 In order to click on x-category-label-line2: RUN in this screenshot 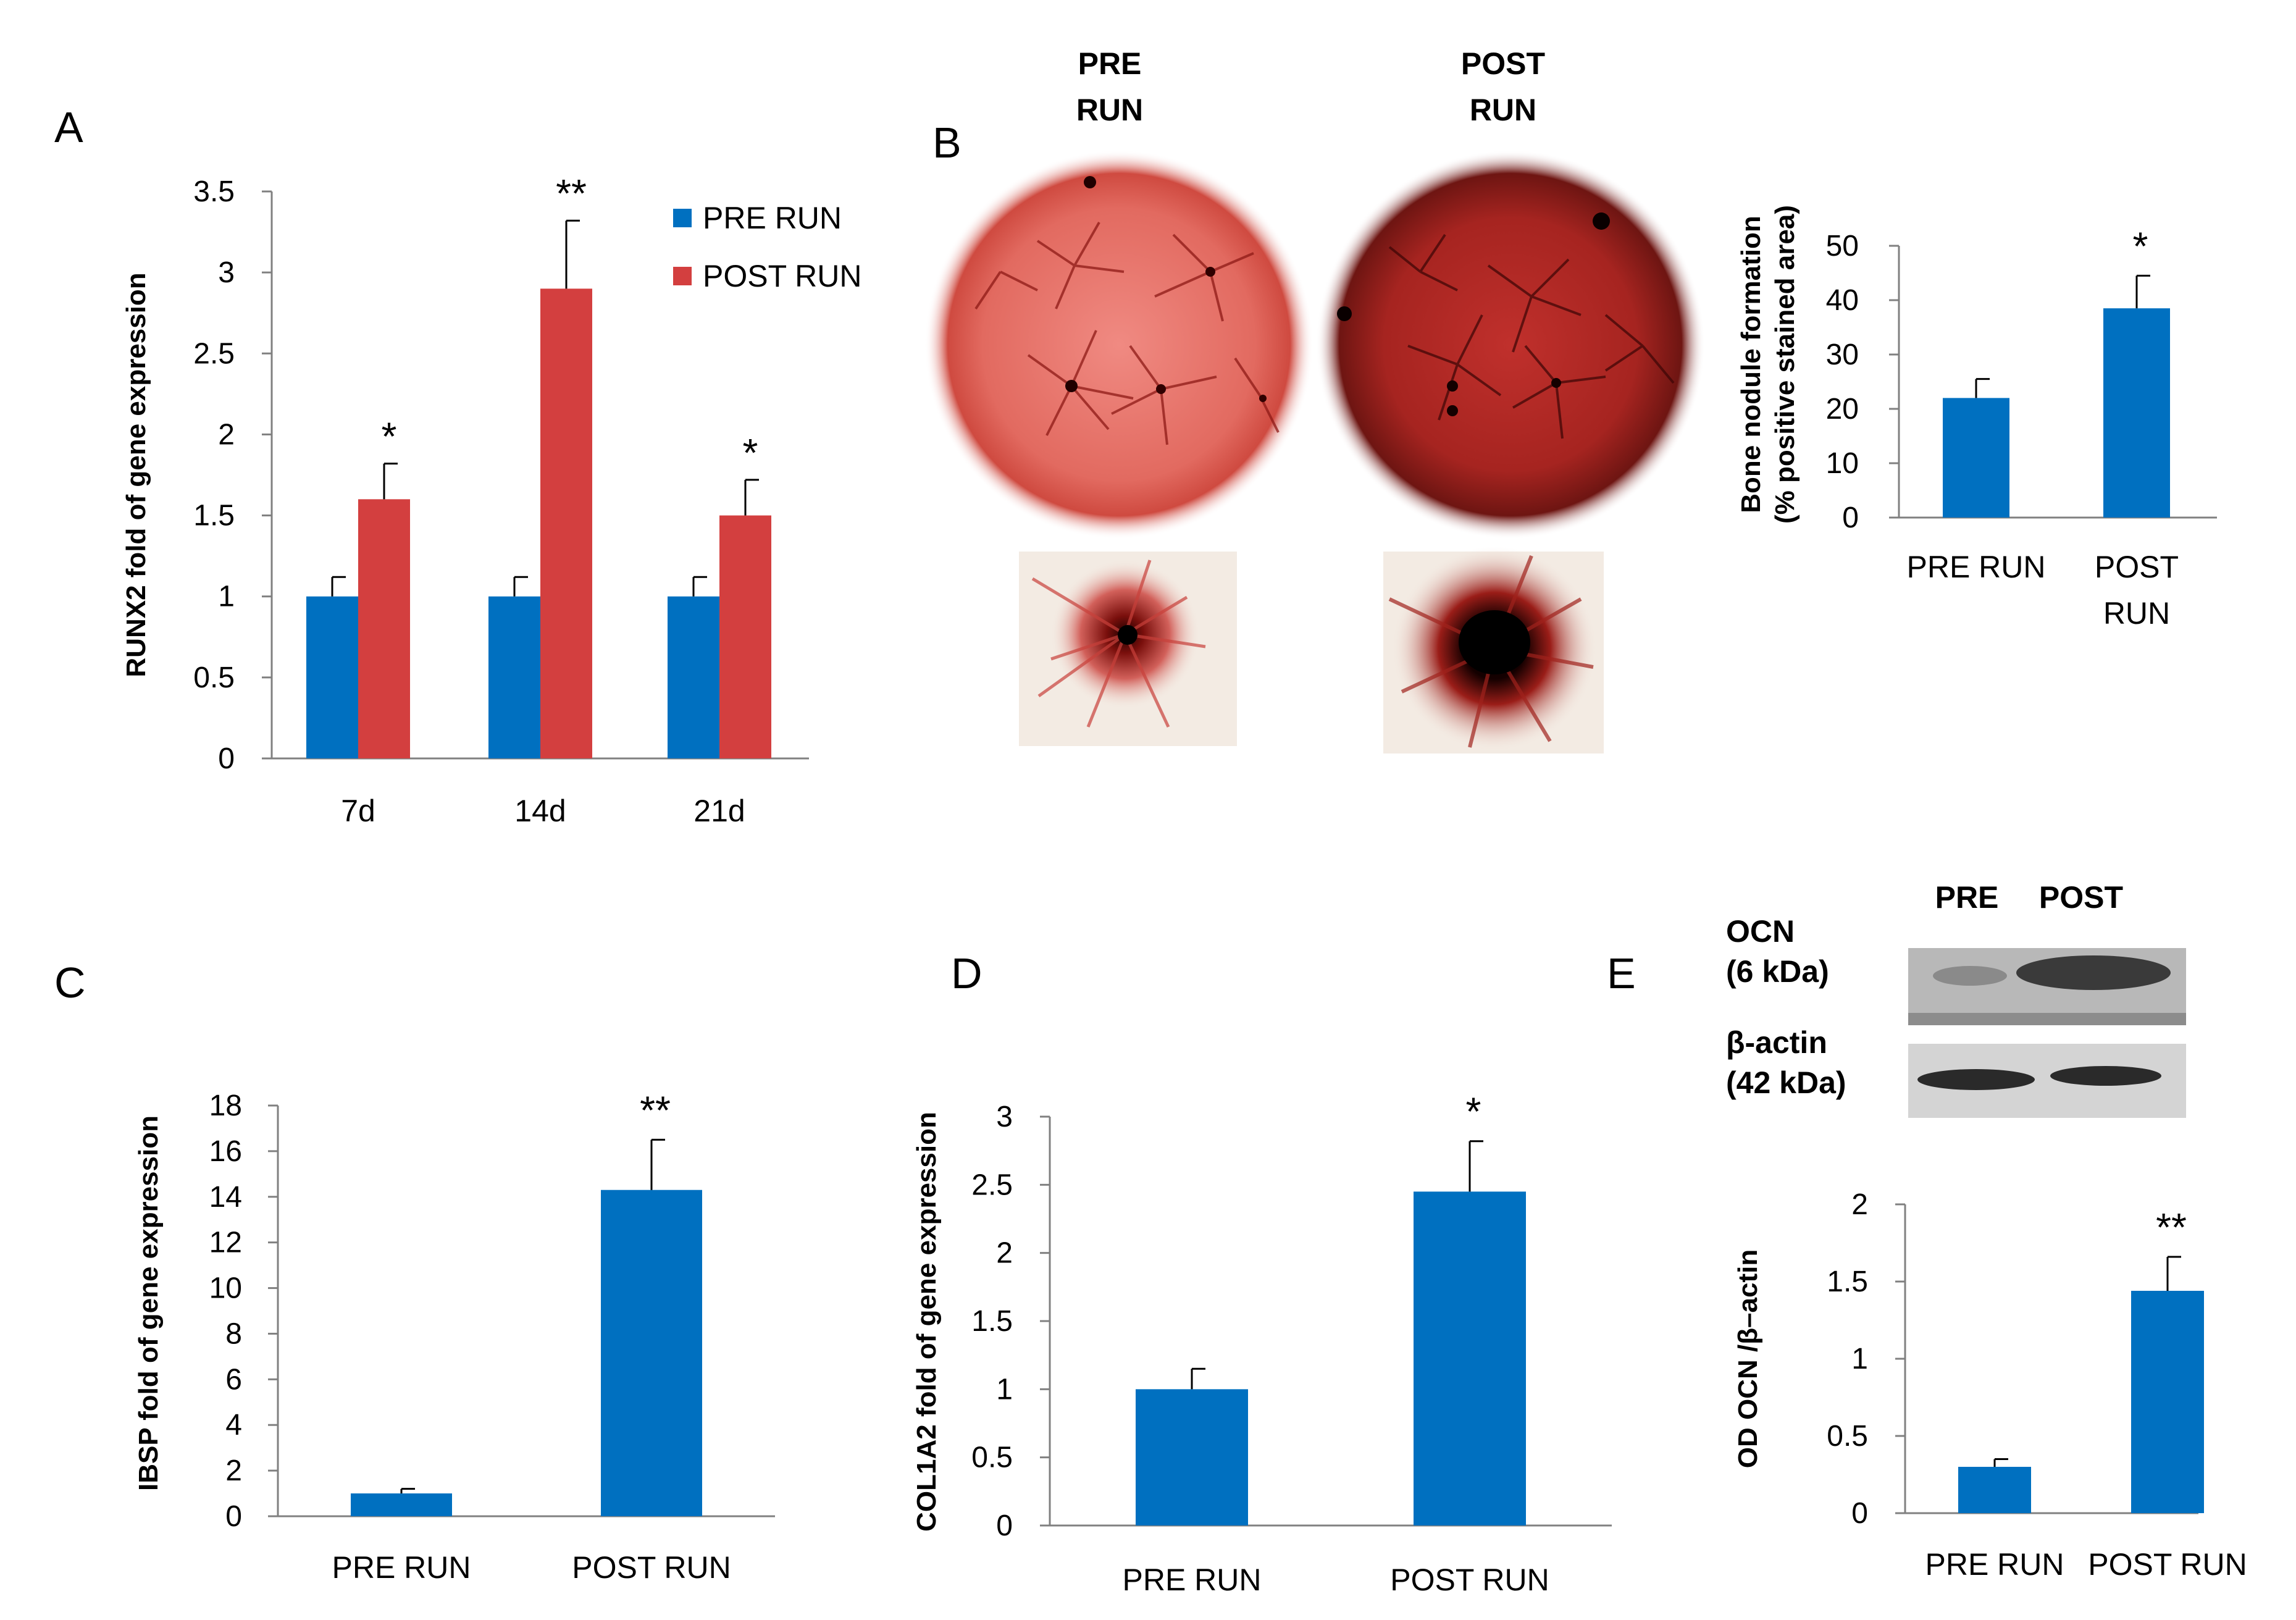, I will do `click(2137, 613)`.